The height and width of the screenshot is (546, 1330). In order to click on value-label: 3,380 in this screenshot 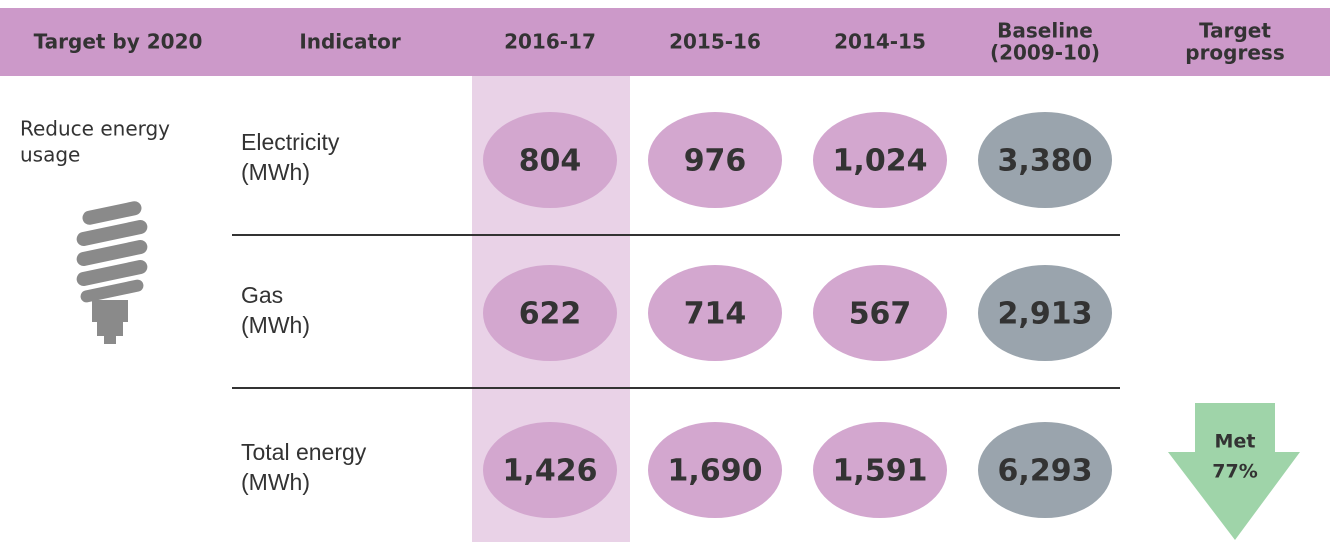, I will do `click(1045, 161)`.